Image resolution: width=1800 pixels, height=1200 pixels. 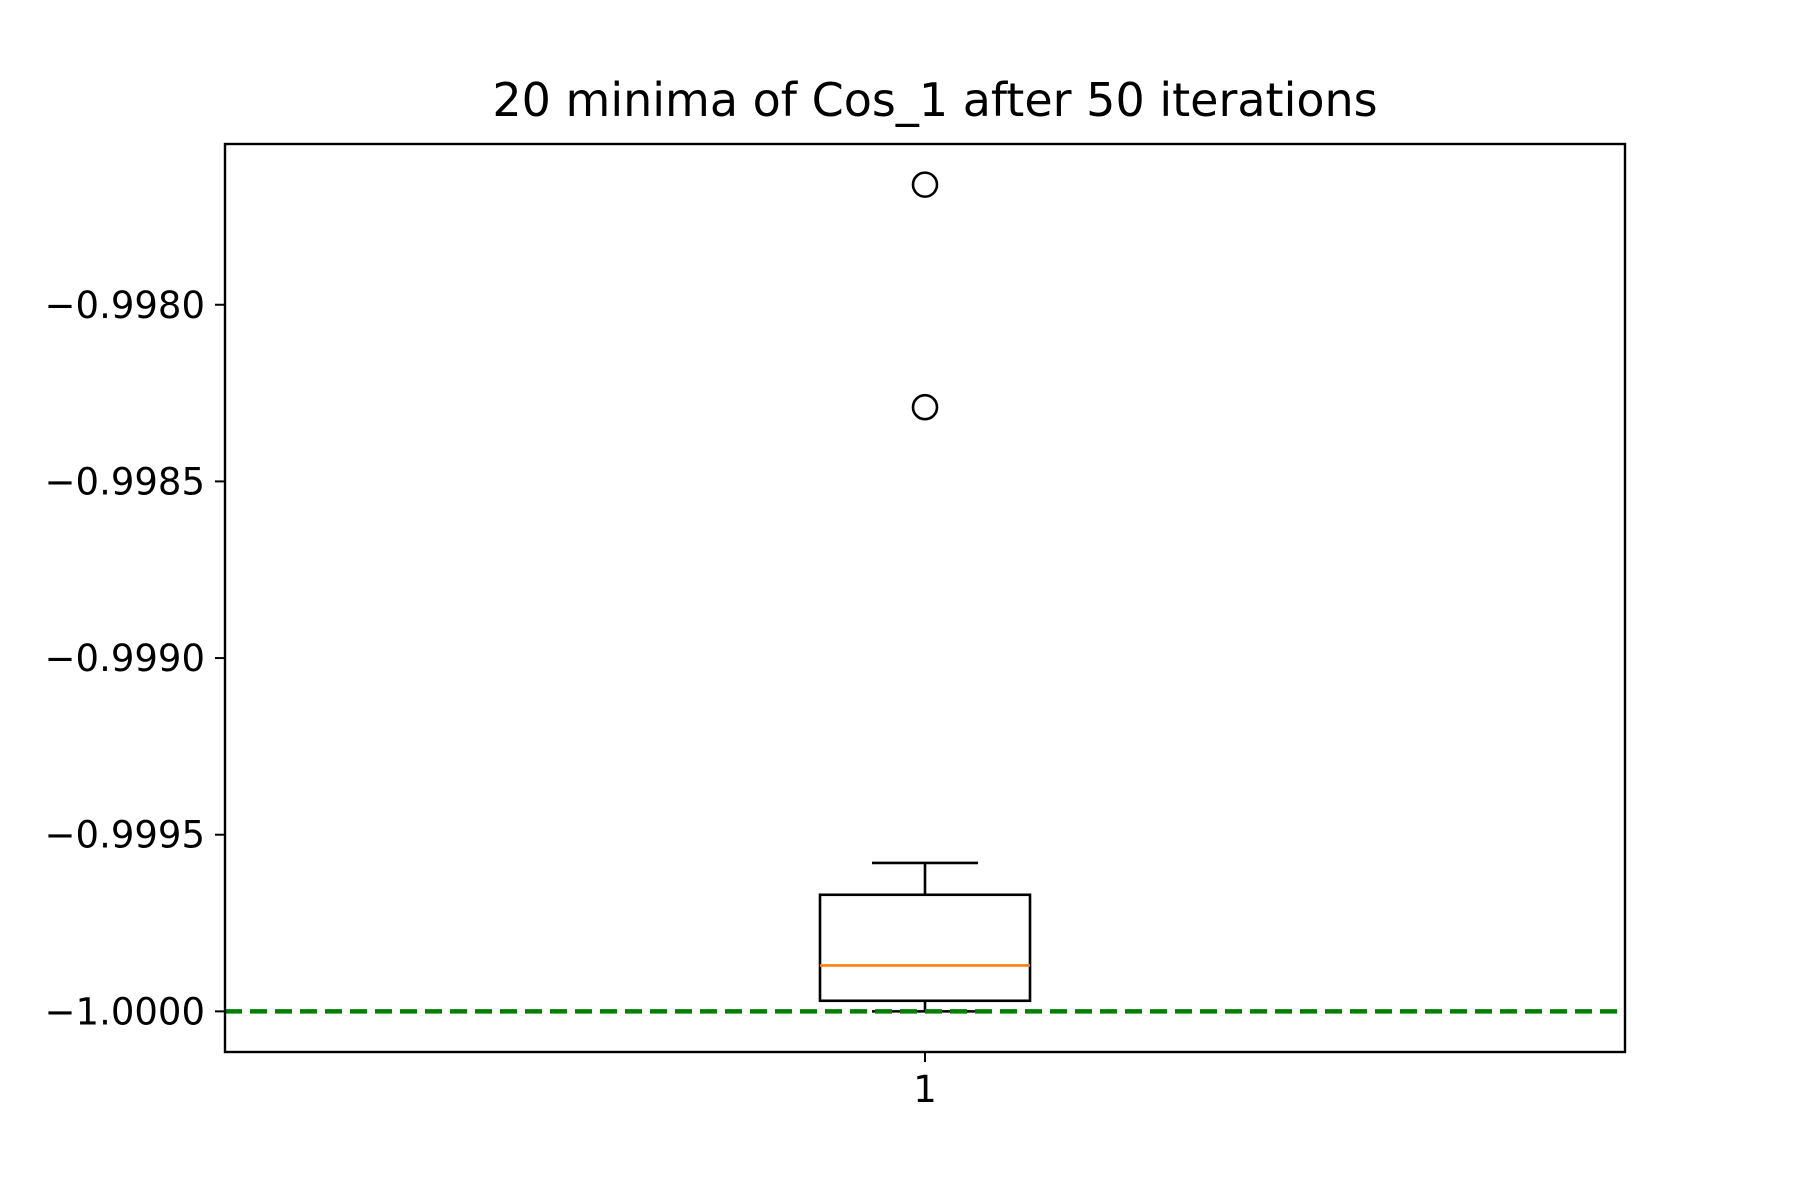 I want to click on y-tick-label: −0.9985, so click(x=125, y=481).